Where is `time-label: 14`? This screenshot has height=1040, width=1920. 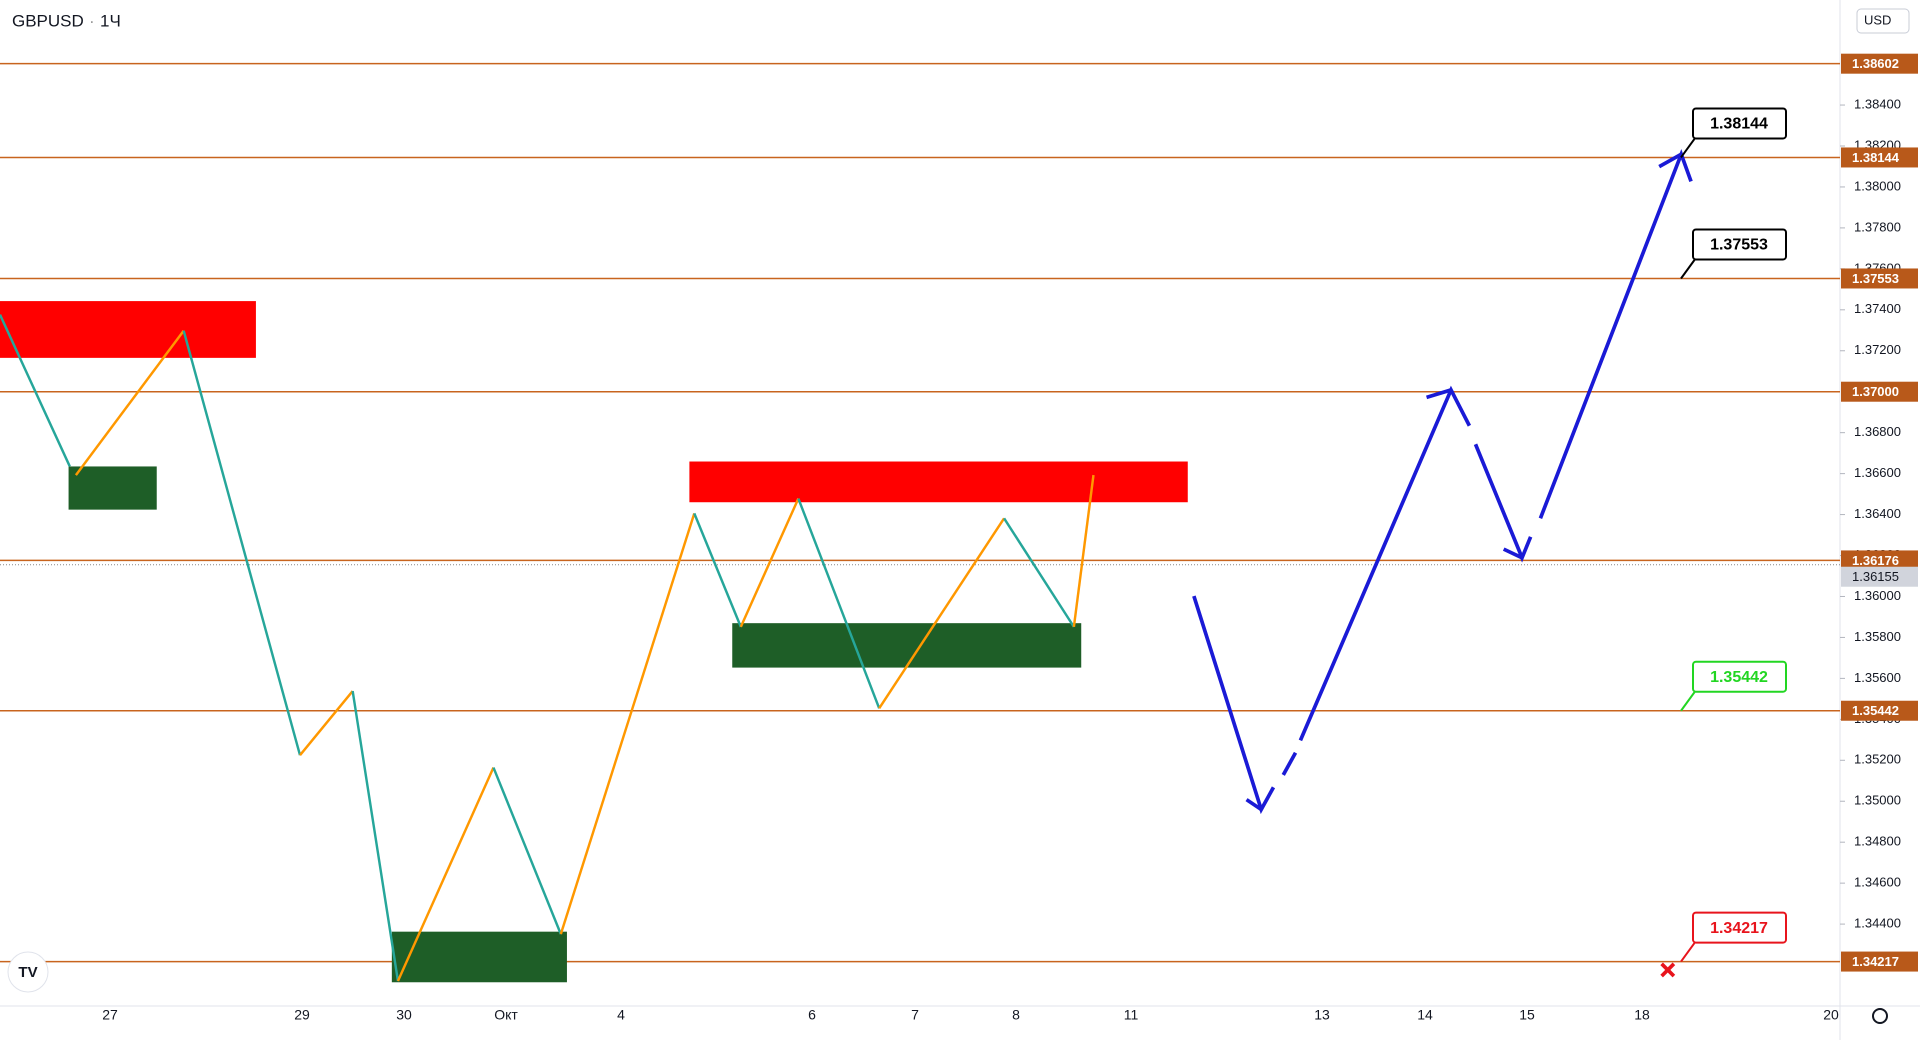 time-label: 14 is located at coordinates (1425, 1015).